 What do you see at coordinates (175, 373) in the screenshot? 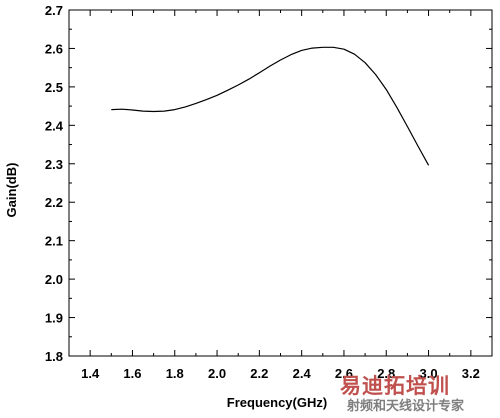
I see `x-tick-label: 1.8` at bounding box center [175, 373].